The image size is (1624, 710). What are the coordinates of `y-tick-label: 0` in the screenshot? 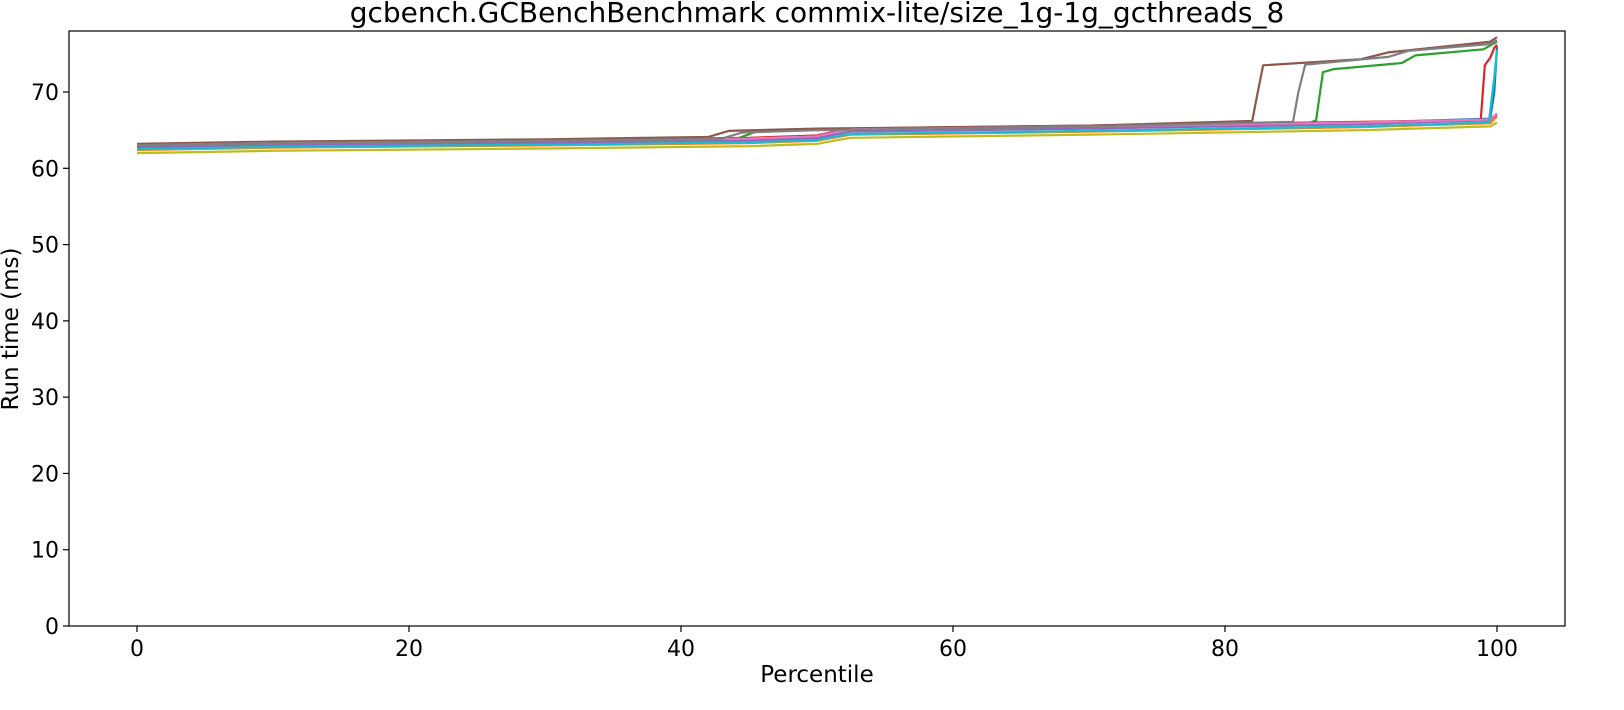 It's located at (52, 627).